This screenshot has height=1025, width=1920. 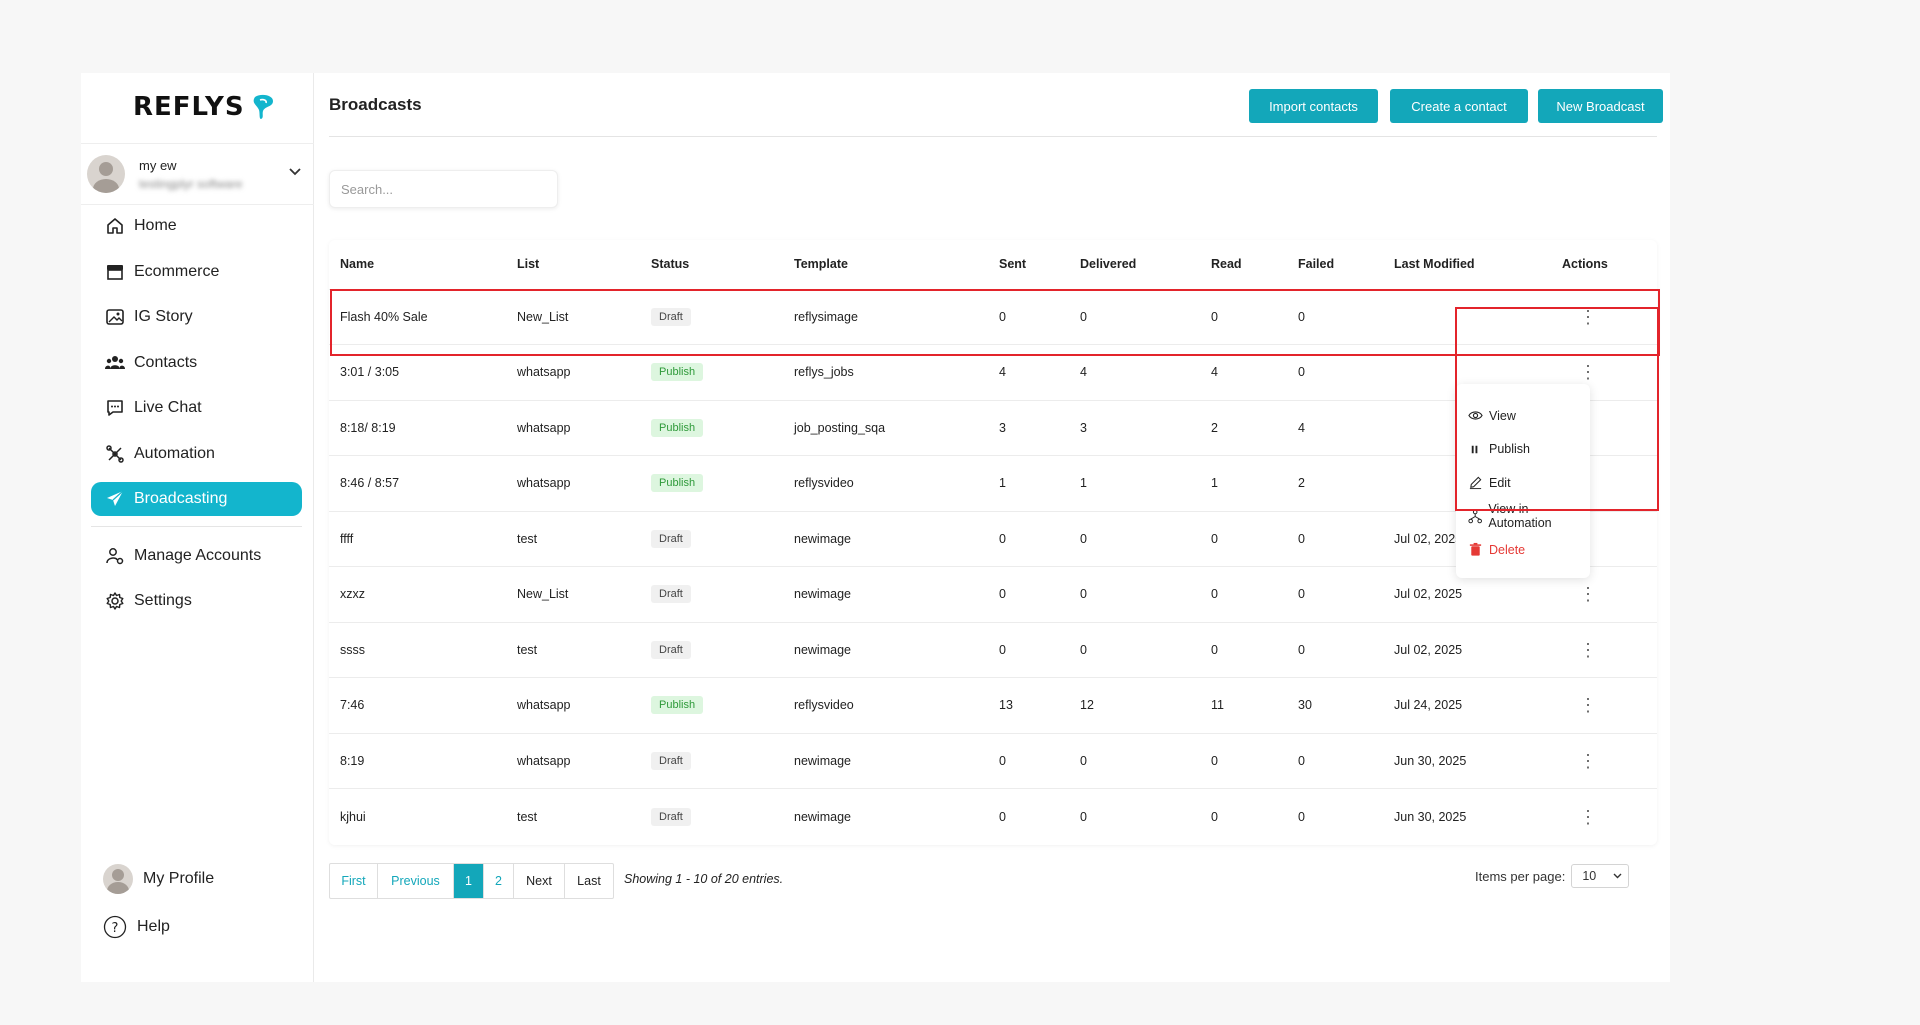 What do you see at coordinates (1474, 449) in the screenshot?
I see `pause-icon` at bounding box center [1474, 449].